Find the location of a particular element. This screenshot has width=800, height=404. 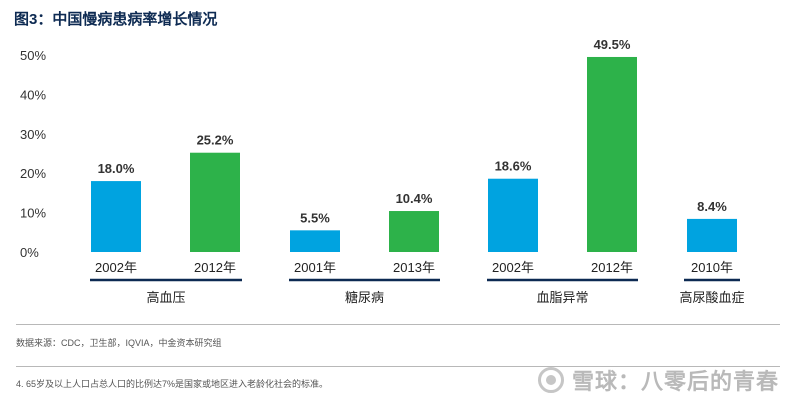

group-label: 高尿酸血症 is located at coordinates (711, 297).